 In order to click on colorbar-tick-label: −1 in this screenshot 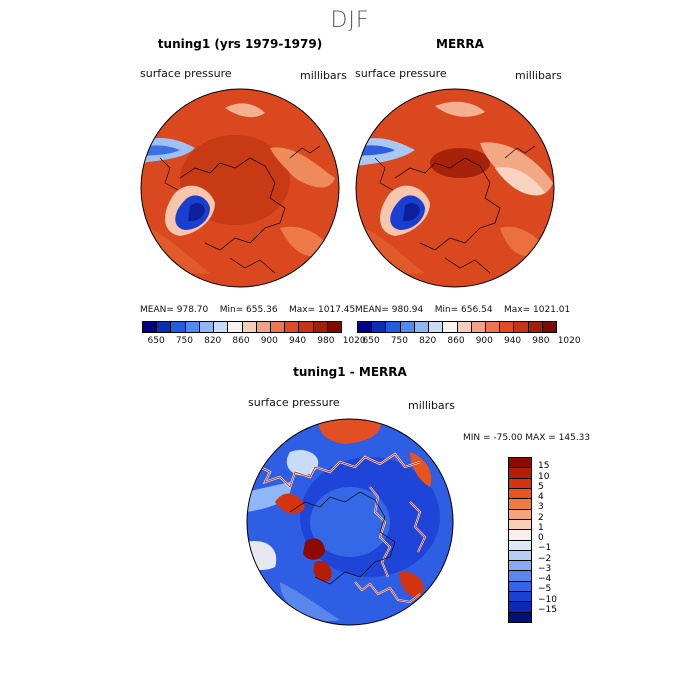, I will do `click(545, 548)`.